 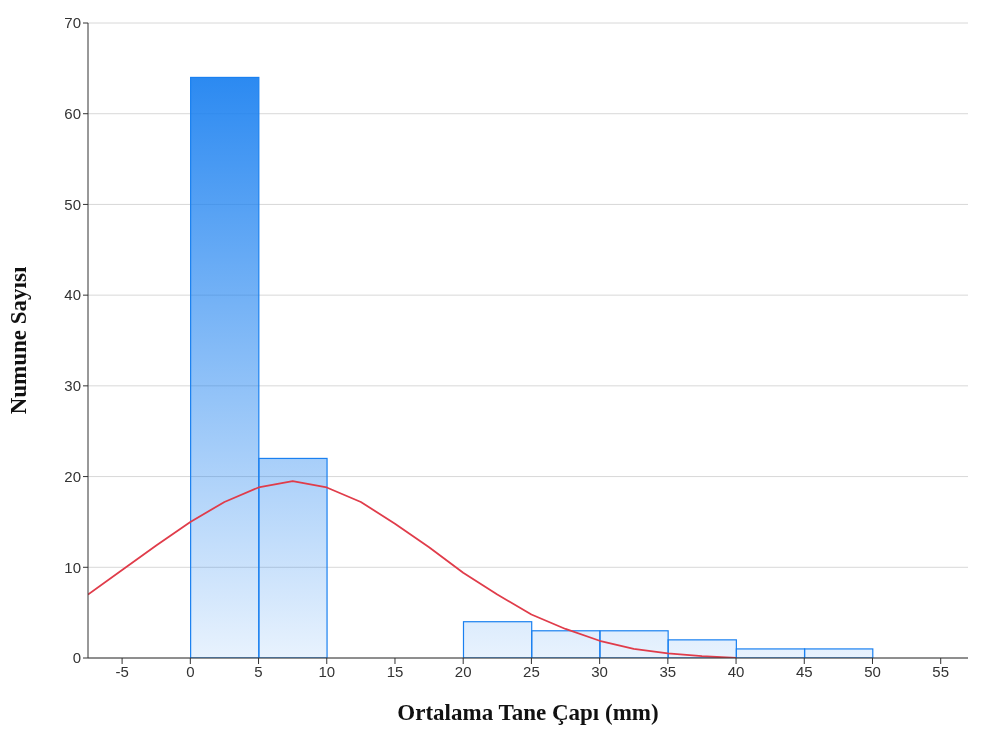 I want to click on y-tick-label: 70, so click(x=72, y=23).